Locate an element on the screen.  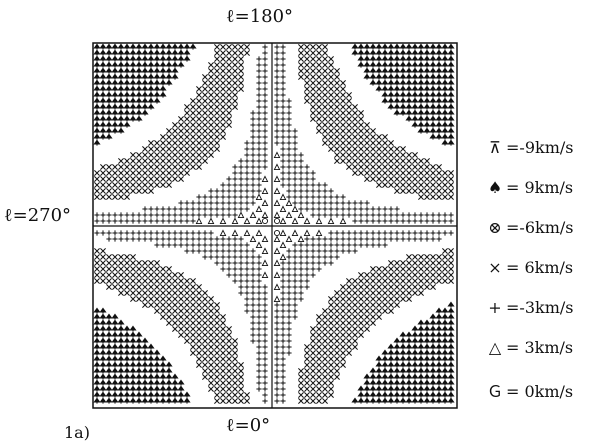
circle-symbol is located at coordinates (265, 221).